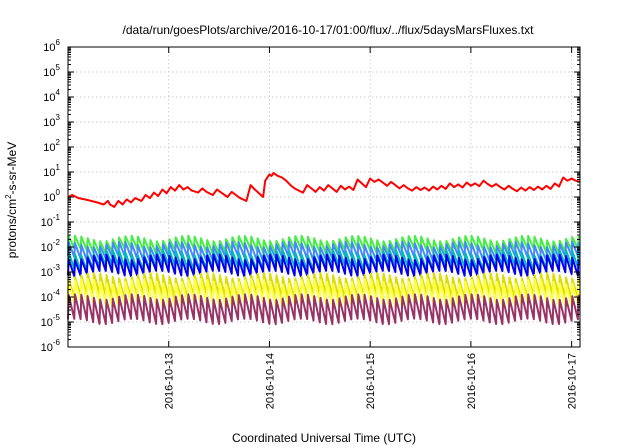  Describe the element at coordinates (51, 46) in the screenshot. I see `y-tick-label: 10⁶` at that location.